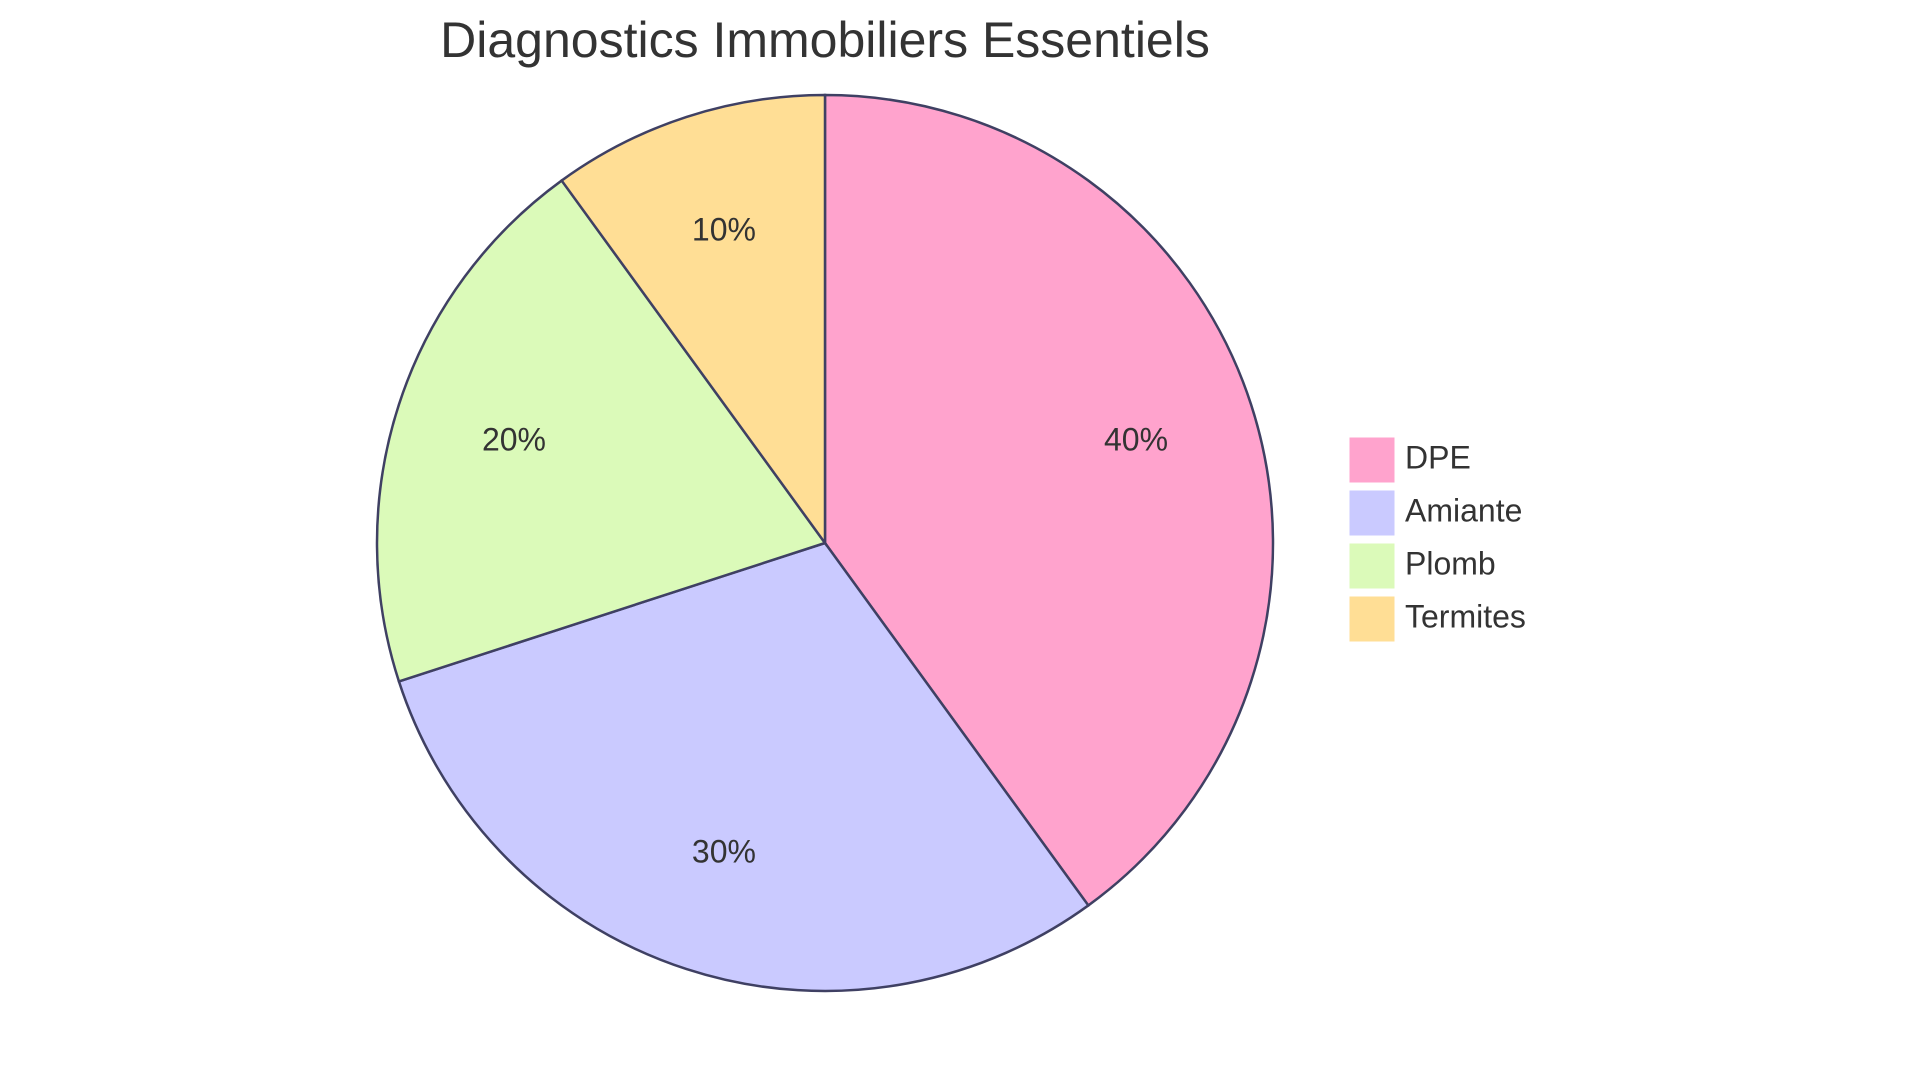 The width and height of the screenshot is (1920, 1088). Describe the element at coordinates (1438, 457) in the screenshot. I see `legend-label-dpe: DPE` at that location.